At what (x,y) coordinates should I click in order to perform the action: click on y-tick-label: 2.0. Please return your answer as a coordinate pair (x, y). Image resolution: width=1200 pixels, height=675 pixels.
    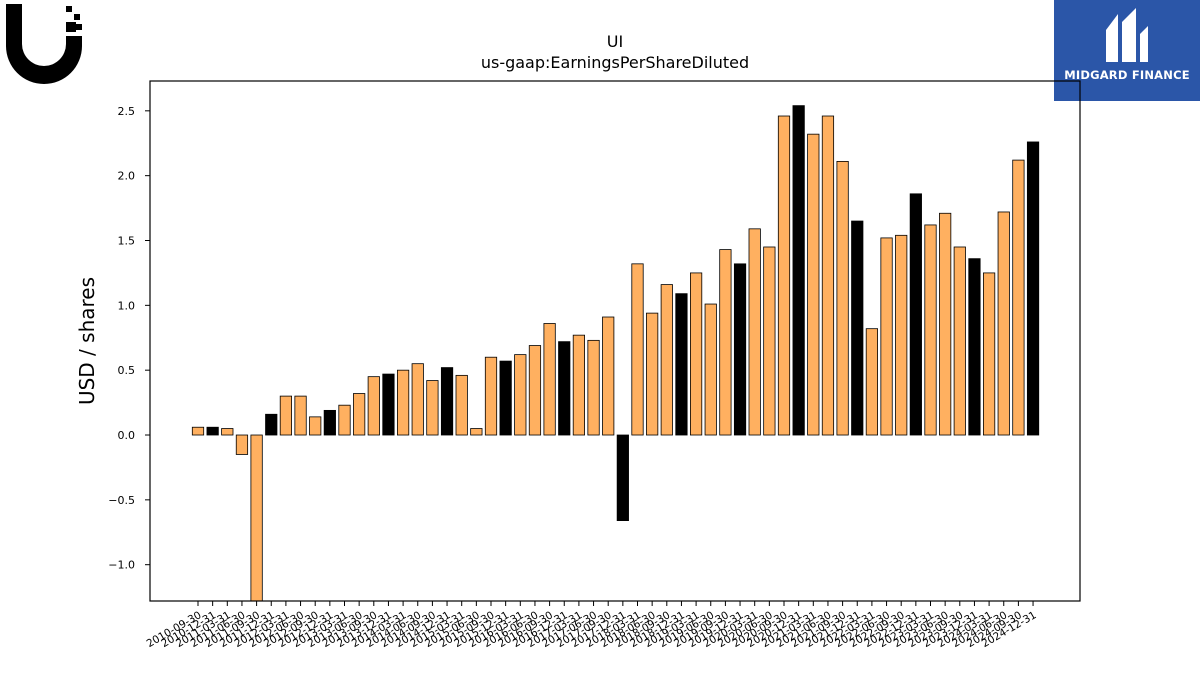
    Looking at the image, I should click on (127, 176).